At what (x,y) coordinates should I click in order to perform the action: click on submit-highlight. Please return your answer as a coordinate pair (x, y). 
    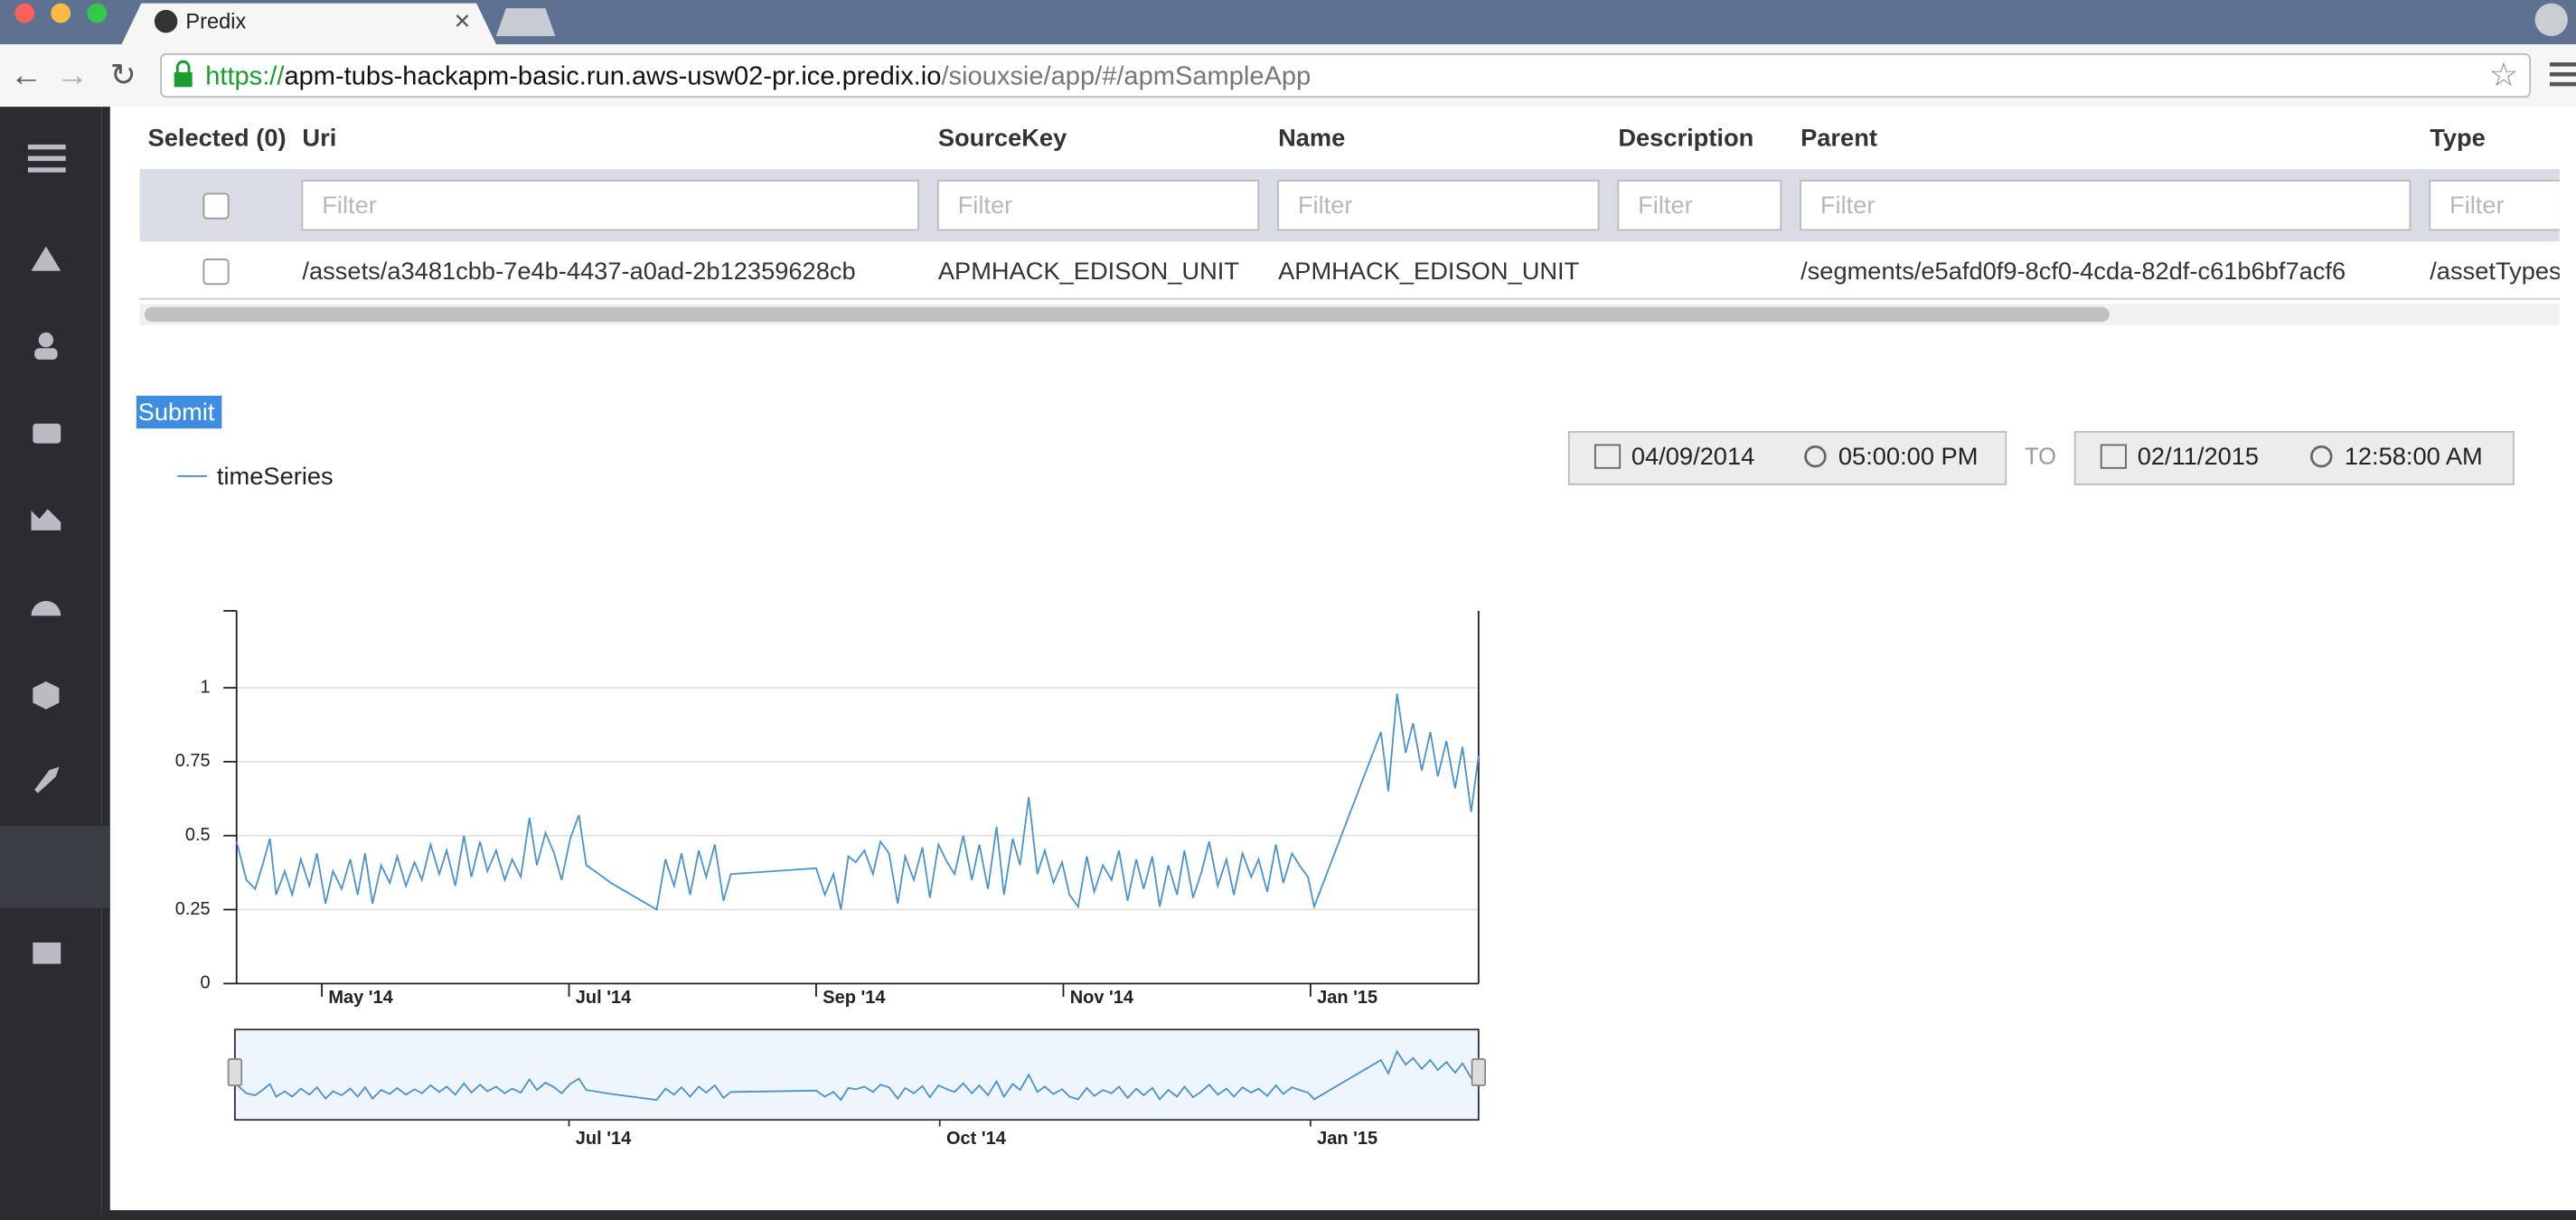
    Looking at the image, I should click on (179, 412).